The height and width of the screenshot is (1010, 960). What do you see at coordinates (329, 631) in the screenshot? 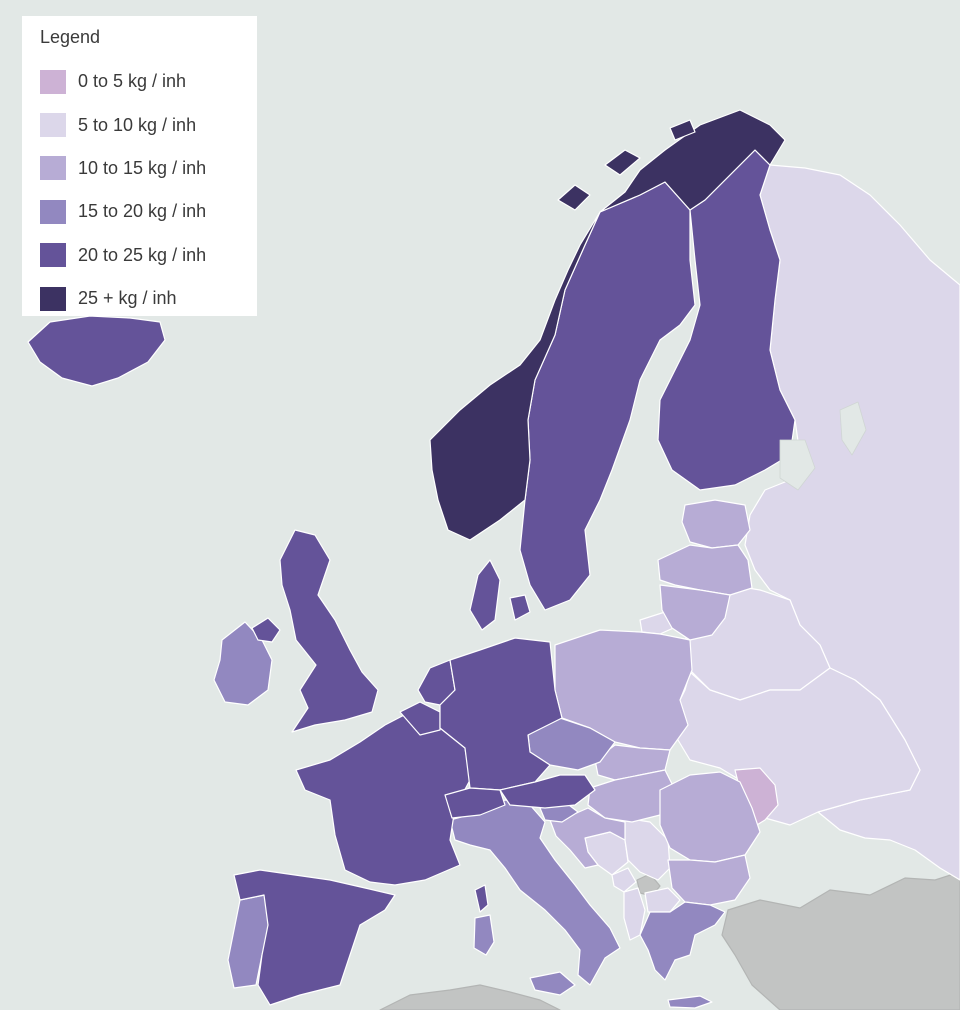
I see `region-united-kingdom` at bounding box center [329, 631].